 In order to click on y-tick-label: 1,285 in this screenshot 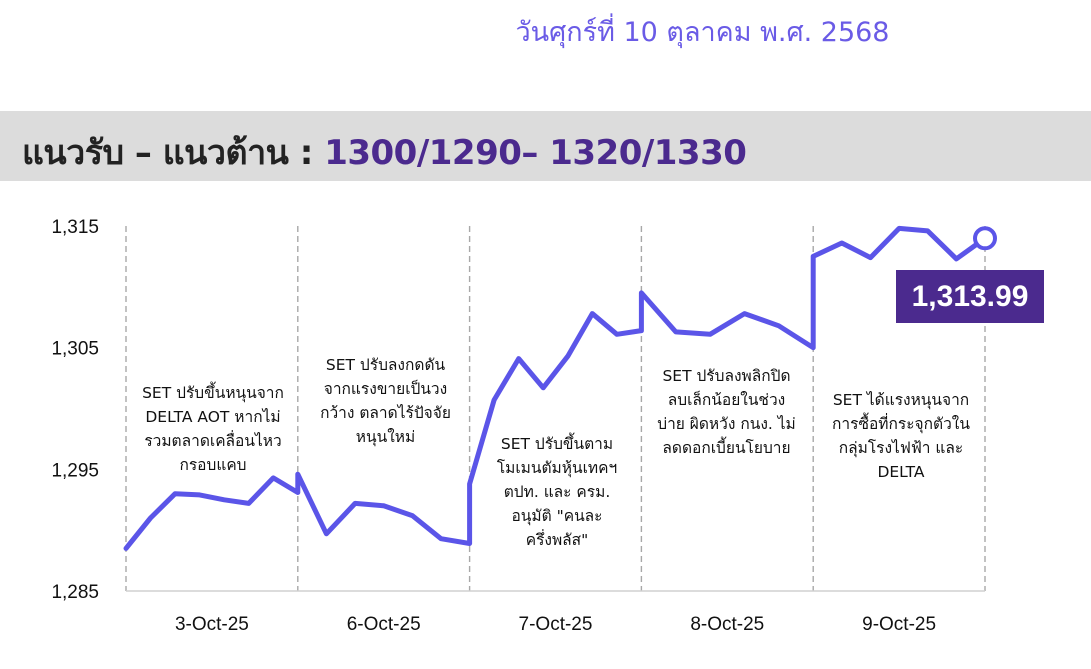, I will do `click(75, 592)`.